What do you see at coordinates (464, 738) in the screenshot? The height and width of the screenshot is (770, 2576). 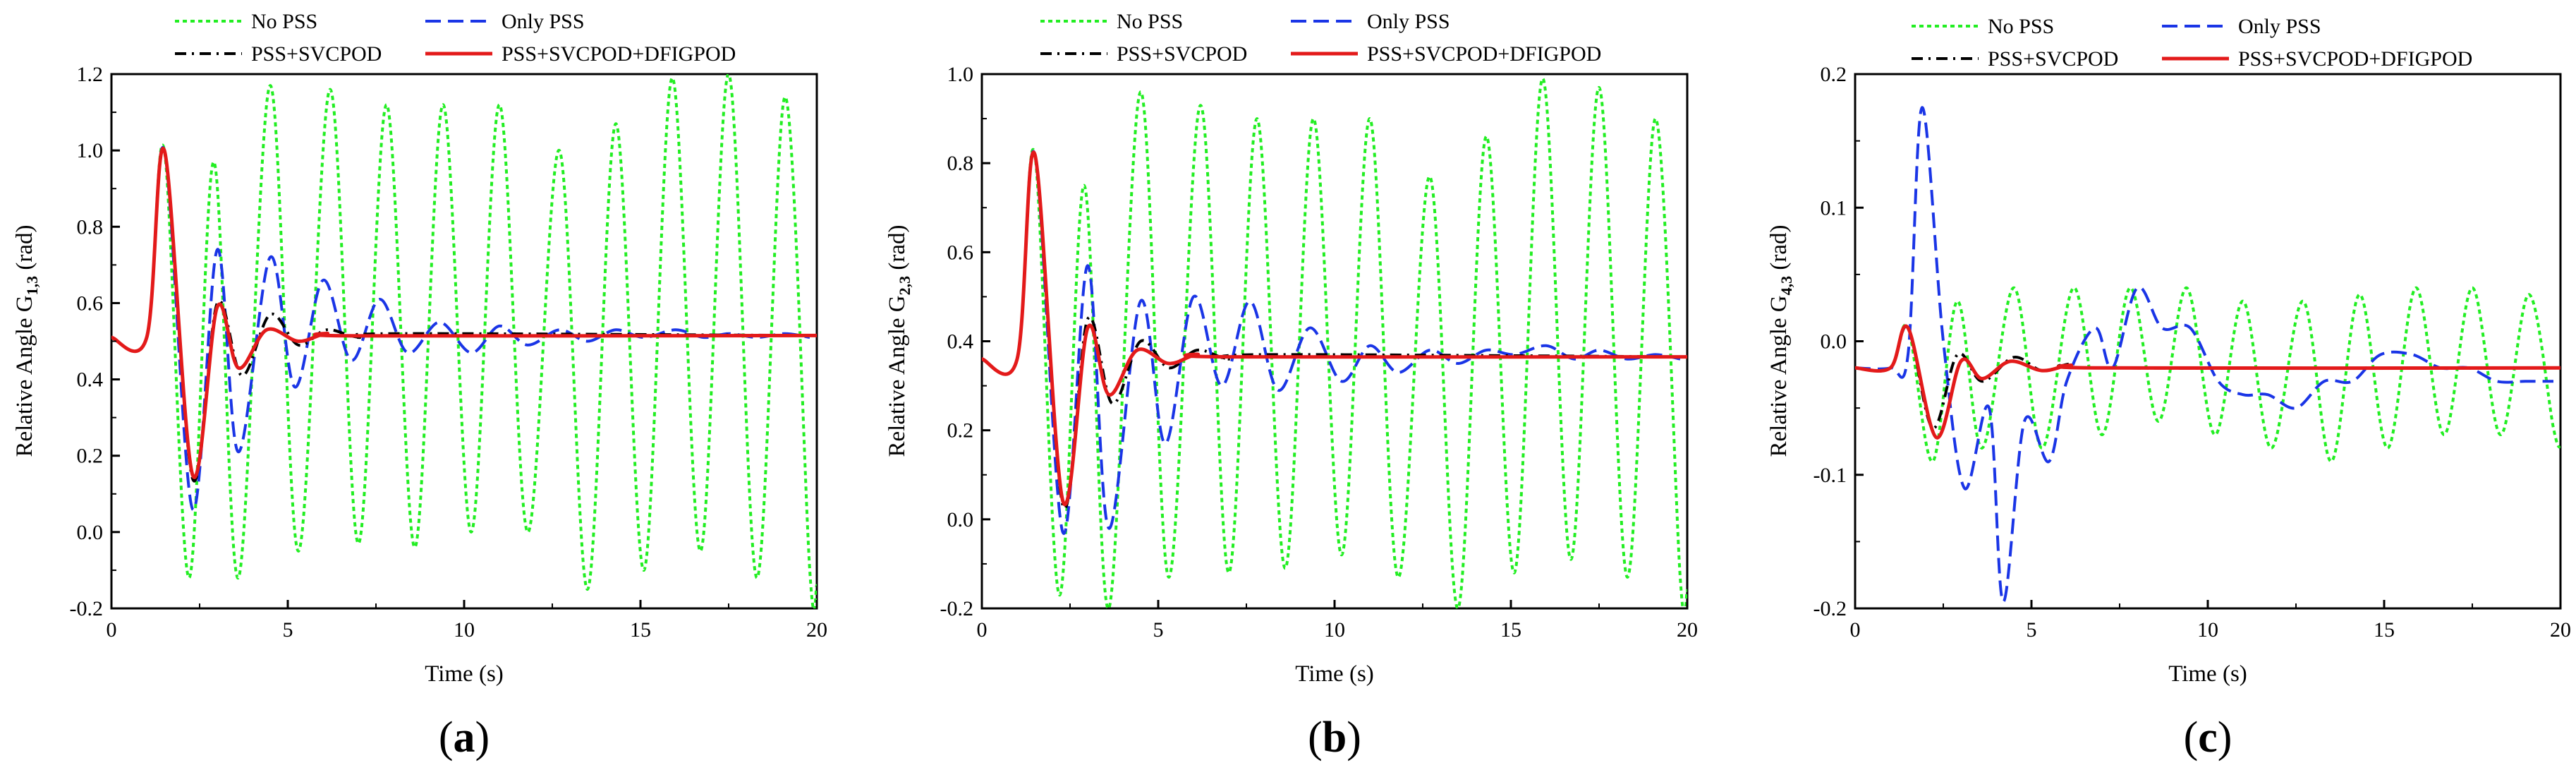 I see `panel-label-a: (a)` at bounding box center [464, 738].